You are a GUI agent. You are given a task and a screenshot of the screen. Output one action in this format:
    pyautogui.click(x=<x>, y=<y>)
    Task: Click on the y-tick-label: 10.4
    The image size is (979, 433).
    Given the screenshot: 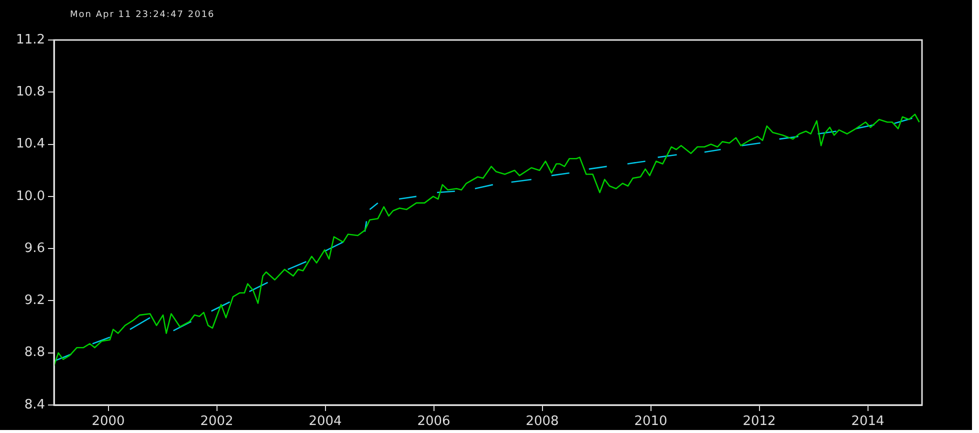 What is the action you would take?
    pyautogui.click(x=30, y=144)
    